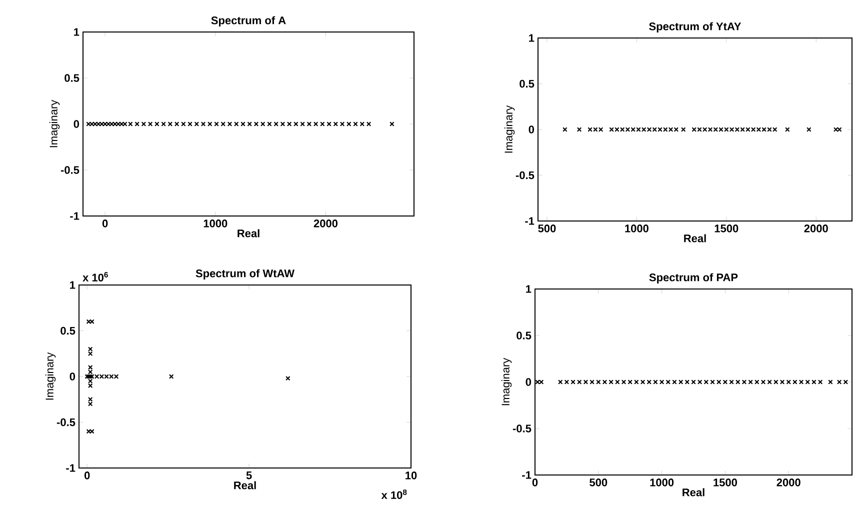 The width and height of the screenshot is (862, 515). What do you see at coordinates (248, 21) in the screenshot?
I see `chart-title: Spectrum of A` at bounding box center [248, 21].